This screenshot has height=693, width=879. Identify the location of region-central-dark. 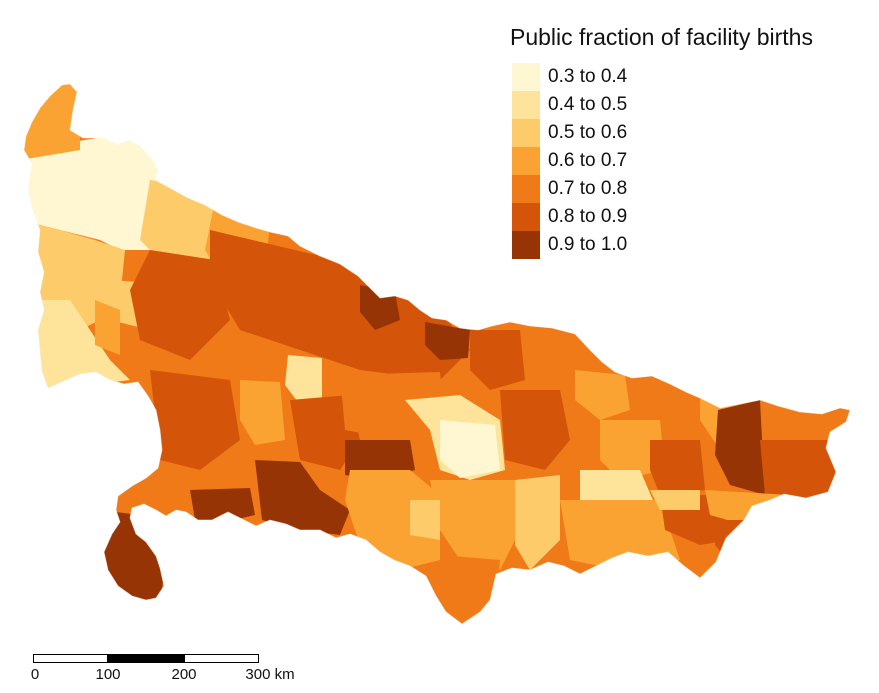
(340, 305).